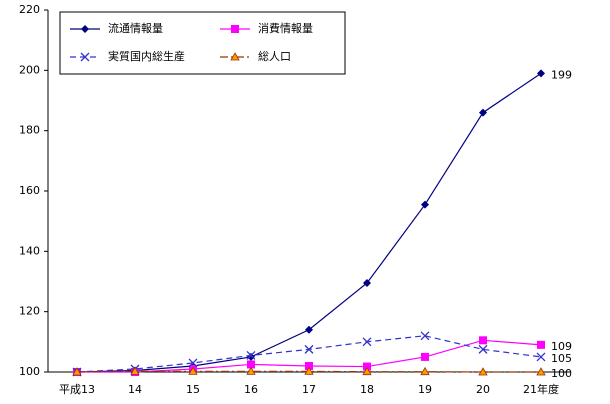 This screenshot has width=610, height=404. Describe the element at coordinates (561, 346) in the screenshot. I see `end-label: 109` at that location.